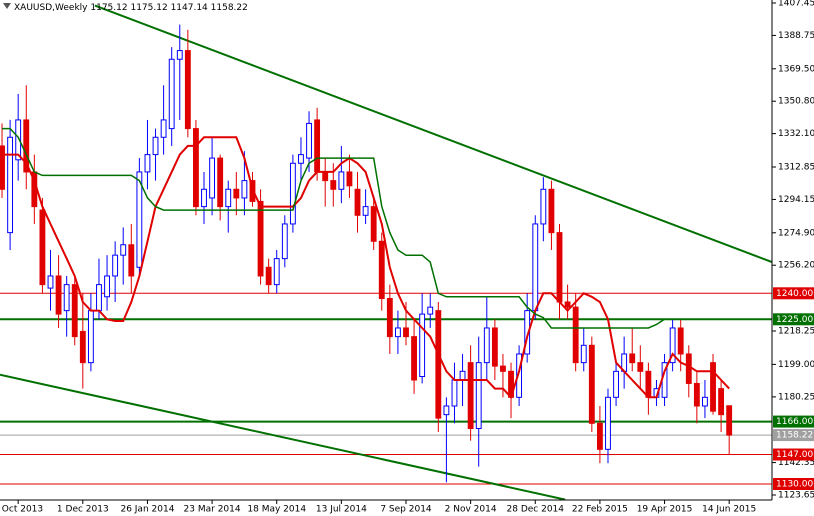  I want to click on level-label: 1130.00, so click(794, 484).